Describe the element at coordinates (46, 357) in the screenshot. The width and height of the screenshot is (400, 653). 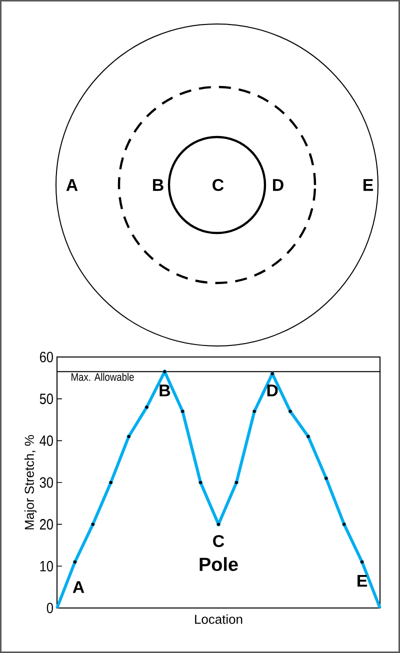
I see `y-tick-label: 60` at that location.